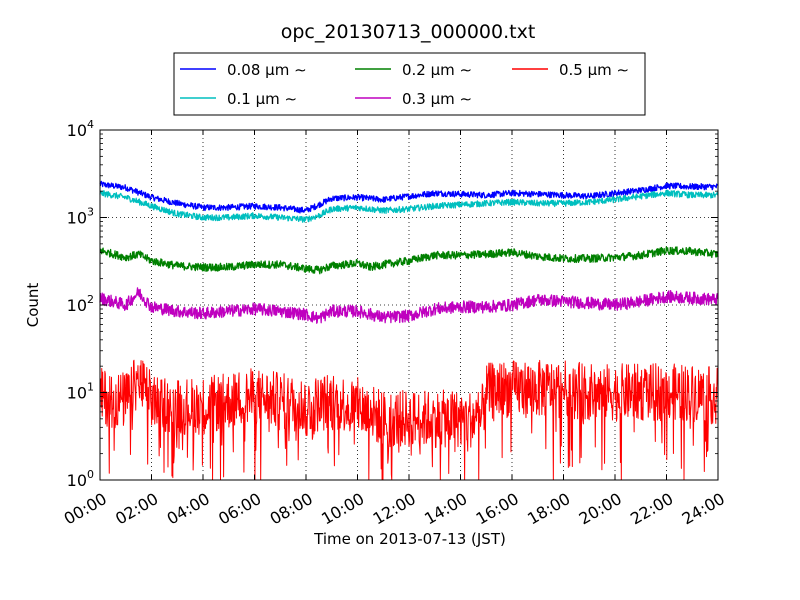 The image size is (800, 600). I want to click on legend-label: 0.1 μm ∼, so click(262, 99).